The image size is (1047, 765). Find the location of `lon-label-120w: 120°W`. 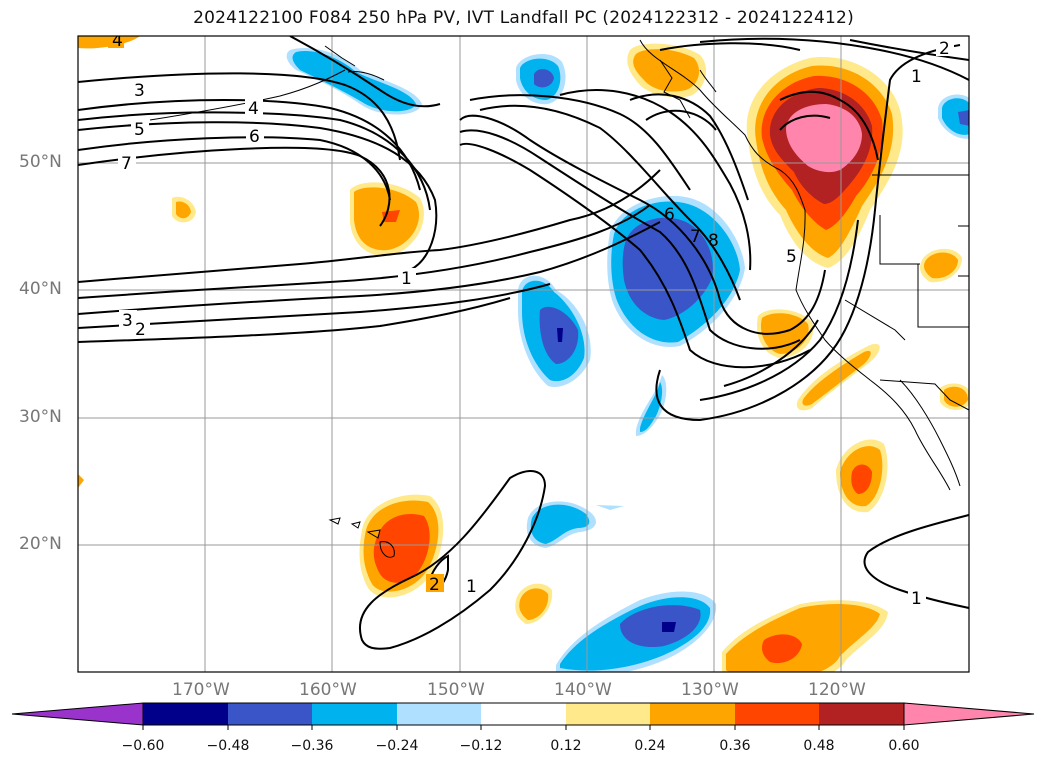

lon-label-120w: 120°W is located at coordinates (837, 690).